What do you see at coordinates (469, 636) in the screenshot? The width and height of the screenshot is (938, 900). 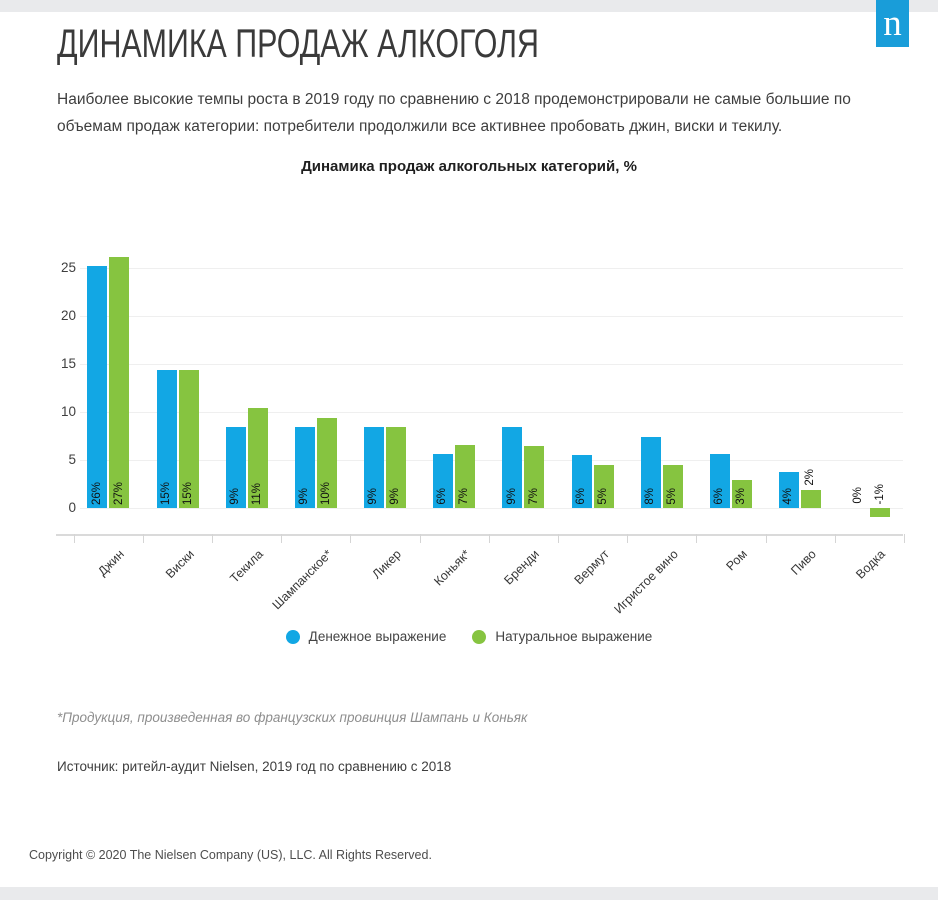 I see `chart-legend: Денежное выражение Натуральное выражение` at bounding box center [469, 636].